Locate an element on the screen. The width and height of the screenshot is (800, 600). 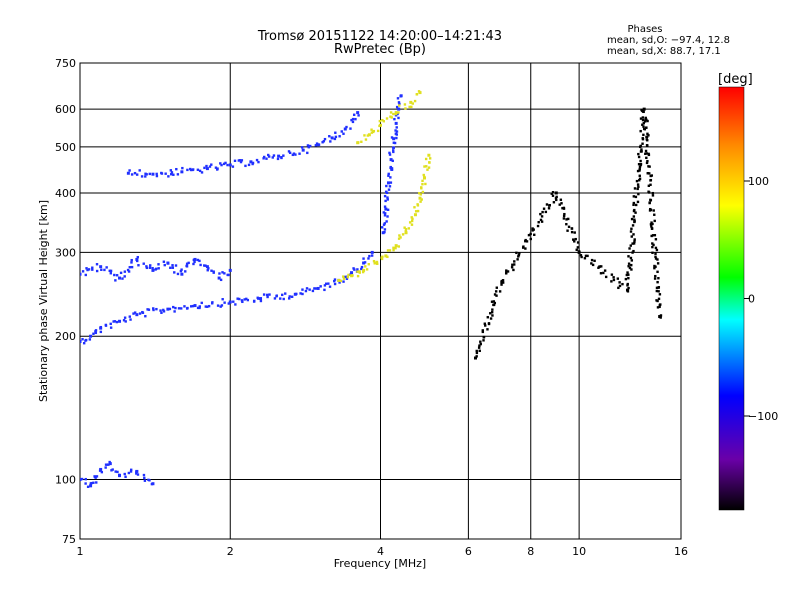
colorbar-tick-label: −100 is located at coordinates (763, 416).